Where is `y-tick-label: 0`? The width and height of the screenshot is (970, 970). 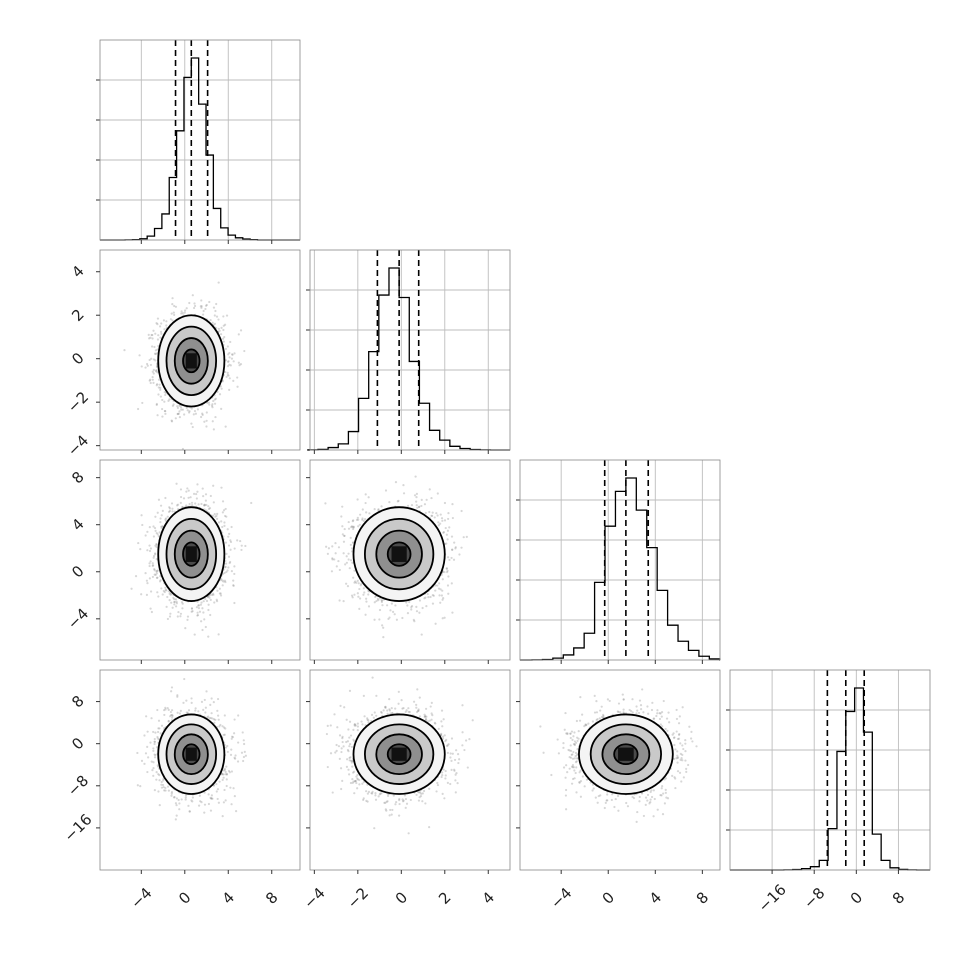 y-tick-label: 0 is located at coordinates (77, 571).